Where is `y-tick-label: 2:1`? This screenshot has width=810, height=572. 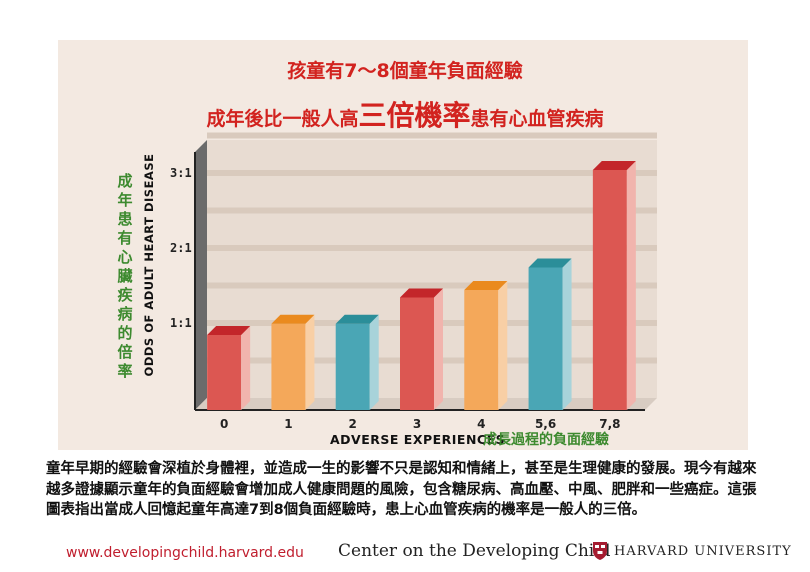
y-tick-label: 2:1 is located at coordinates (181, 248).